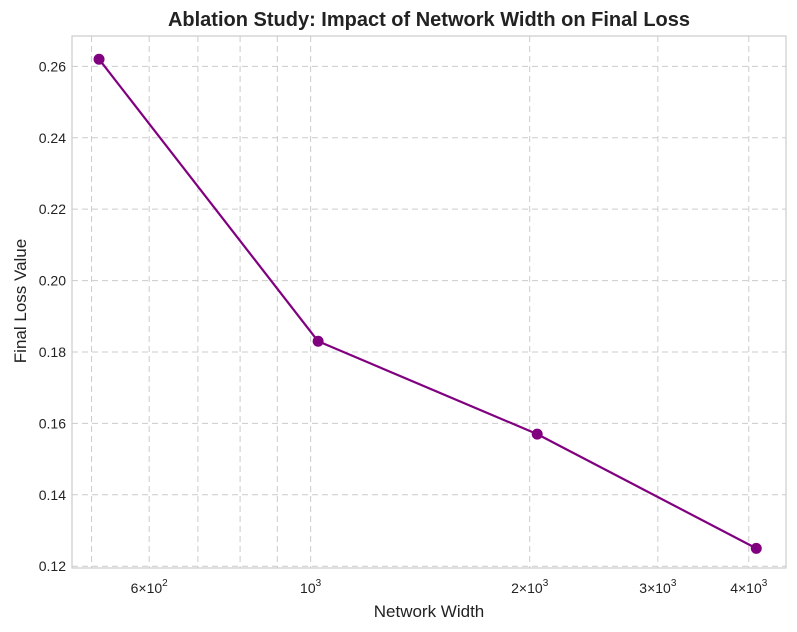 This screenshot has width=797, height=632. I want to click on y-tick-label: 0.24, so click(52, 138).